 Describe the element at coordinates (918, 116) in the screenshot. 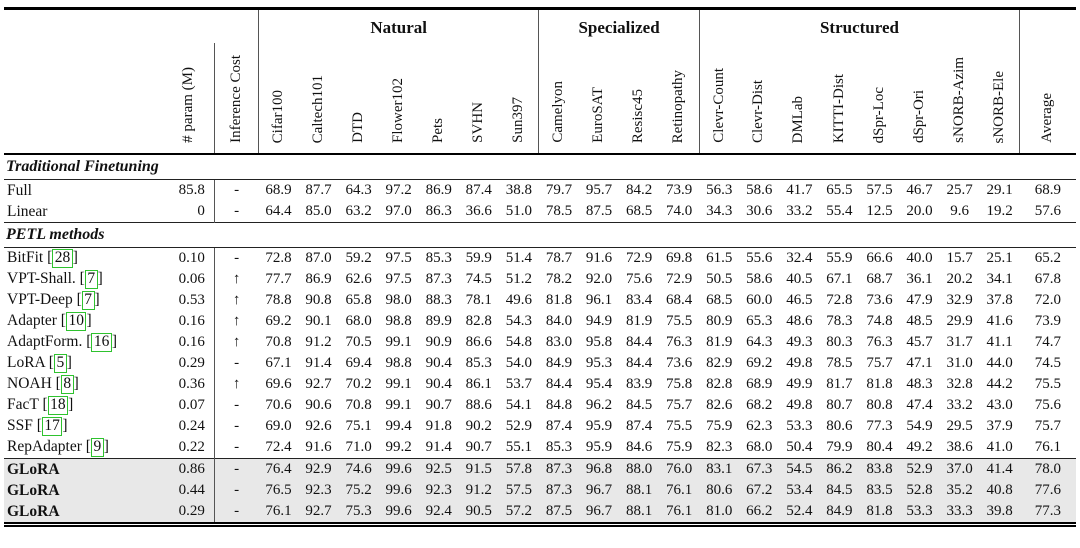

I see `rotated-label: dSpr-Ori` at that location.